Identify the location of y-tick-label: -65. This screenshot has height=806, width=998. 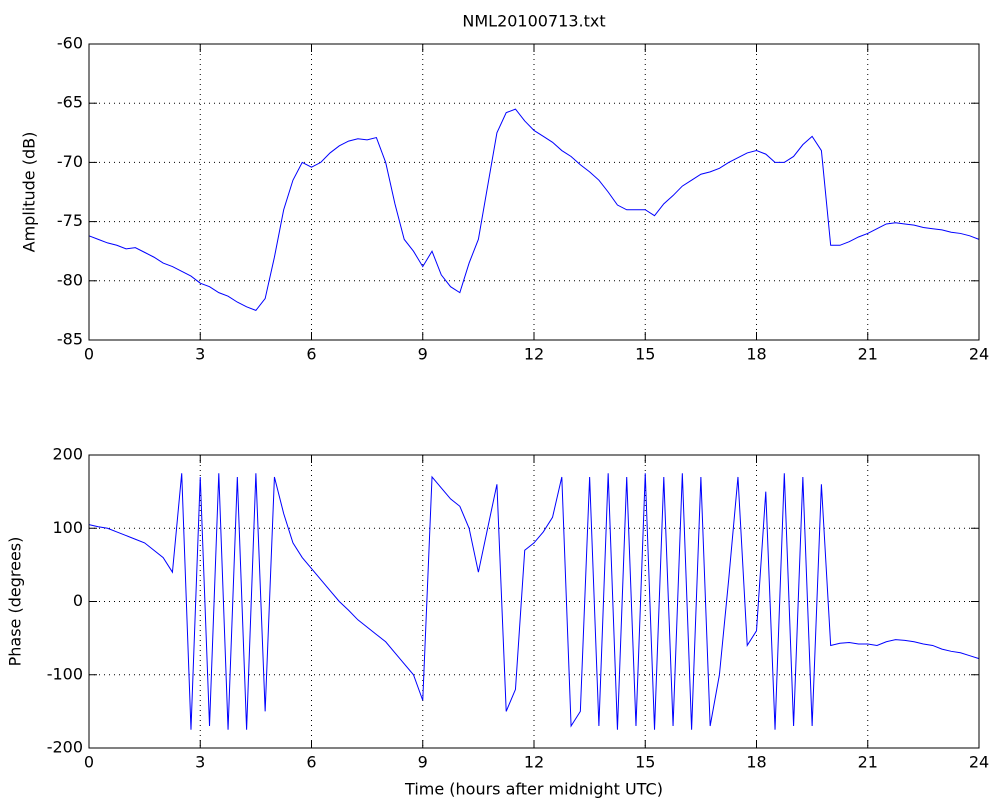
(70, 102).